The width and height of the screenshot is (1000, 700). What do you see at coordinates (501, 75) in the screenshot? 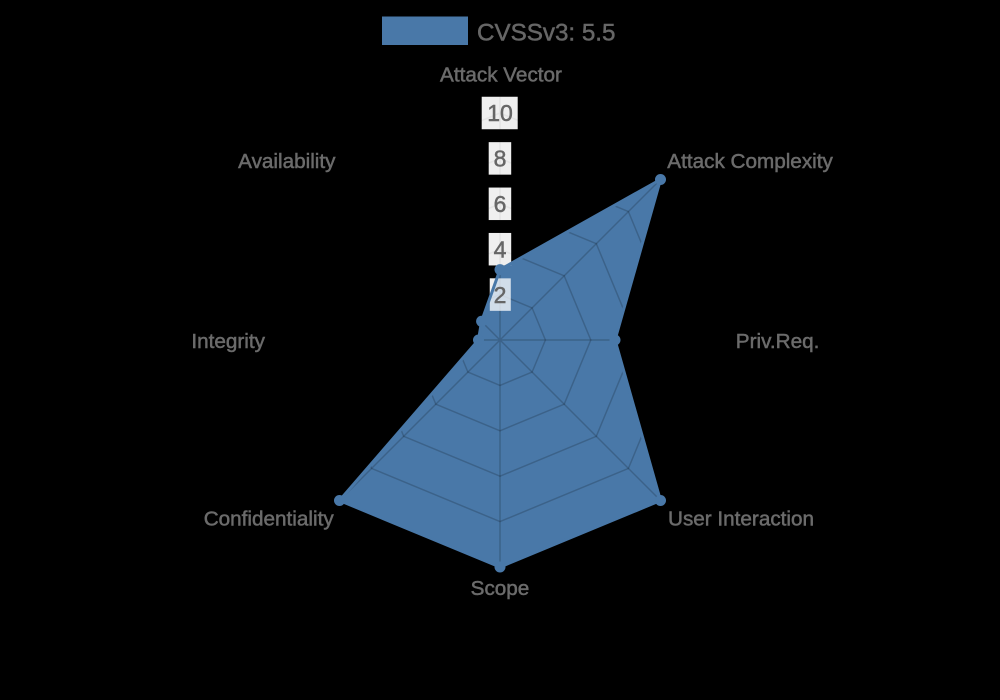
I see `svg-text: Attack Vector` at bounding box center [501, 75].